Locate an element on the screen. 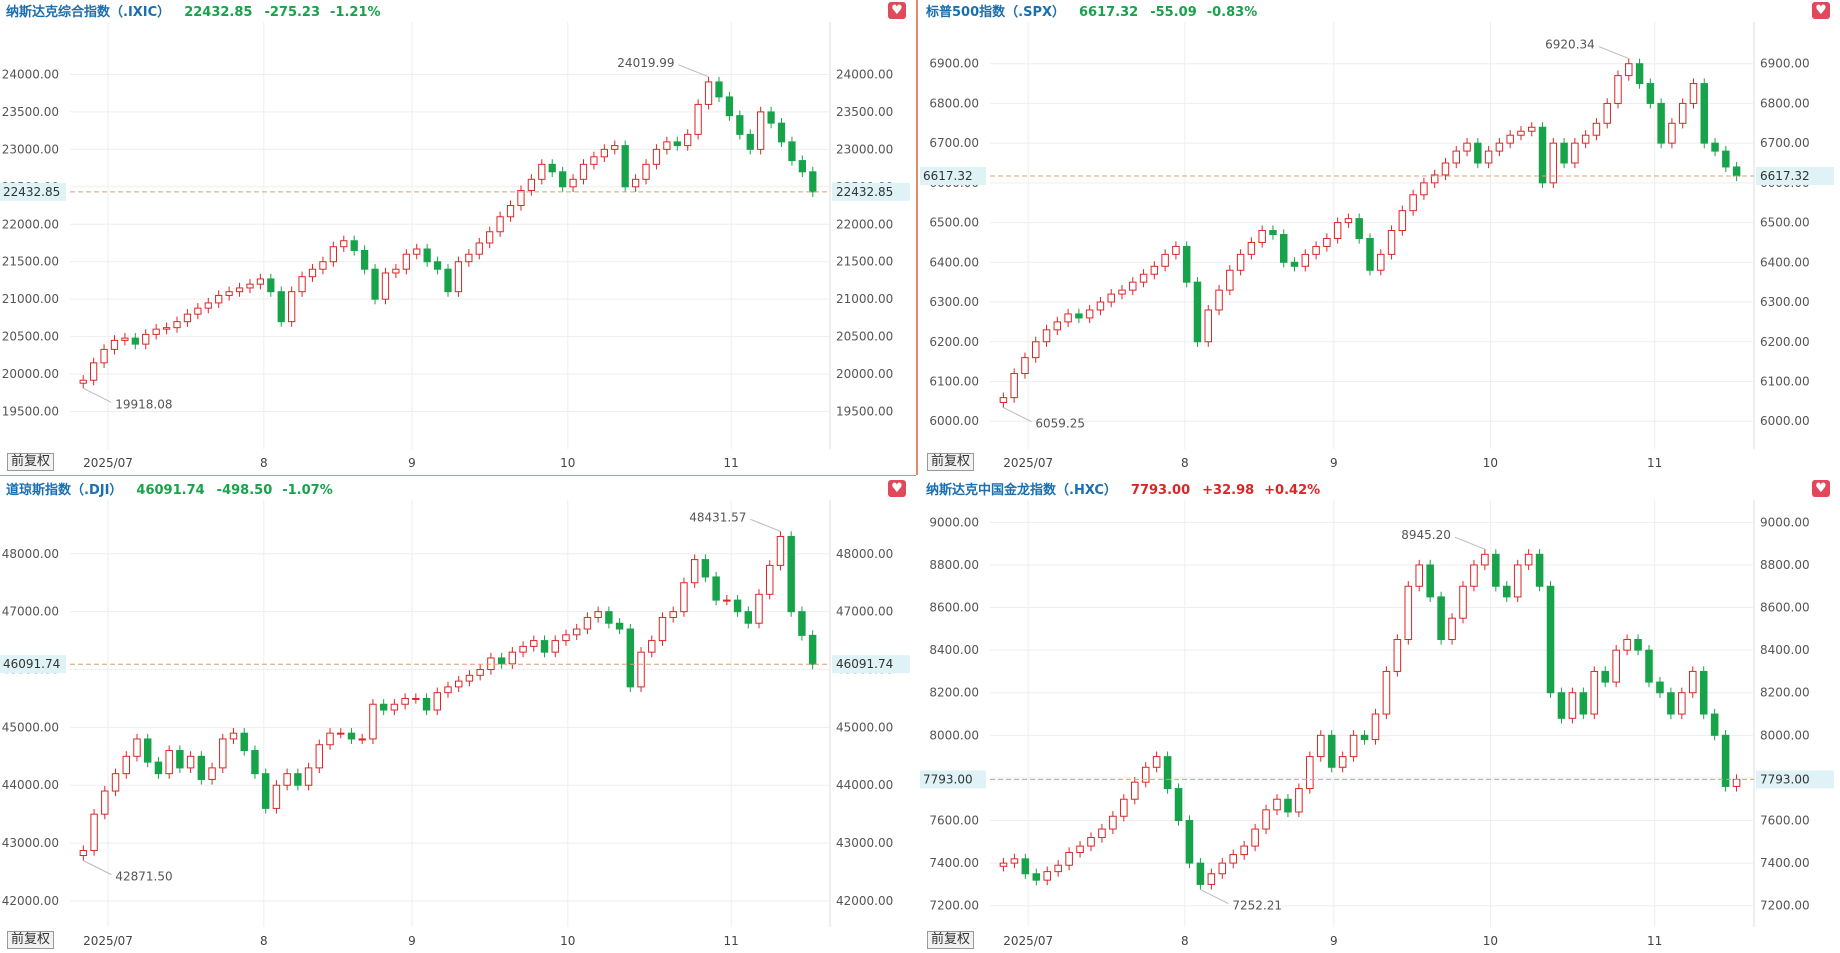 The image size is (1840, 953). y-tick-label: 6500.00 is located at coordinates (954, 223).